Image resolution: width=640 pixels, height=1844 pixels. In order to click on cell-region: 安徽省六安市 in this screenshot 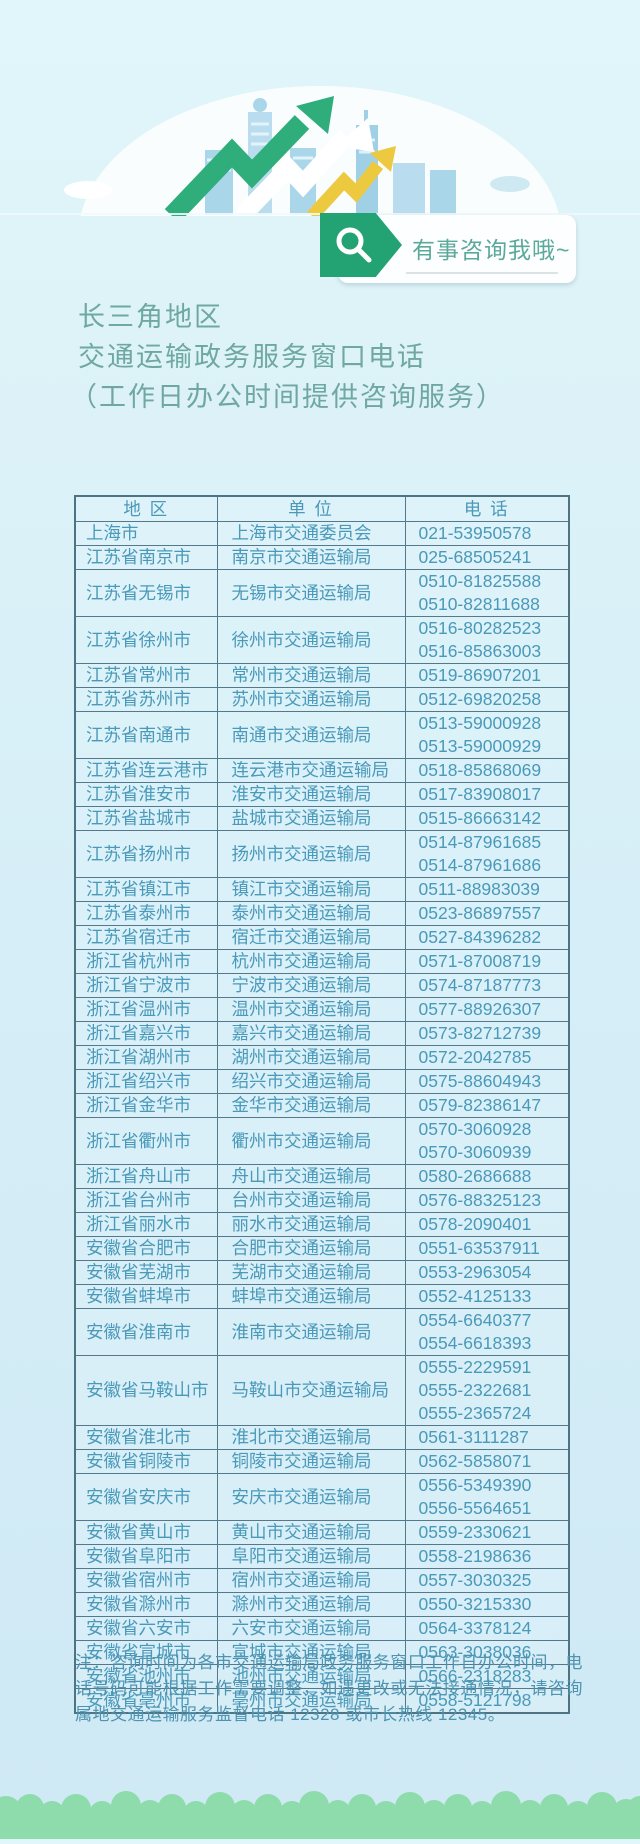, I will do `click(146, 1628)`.